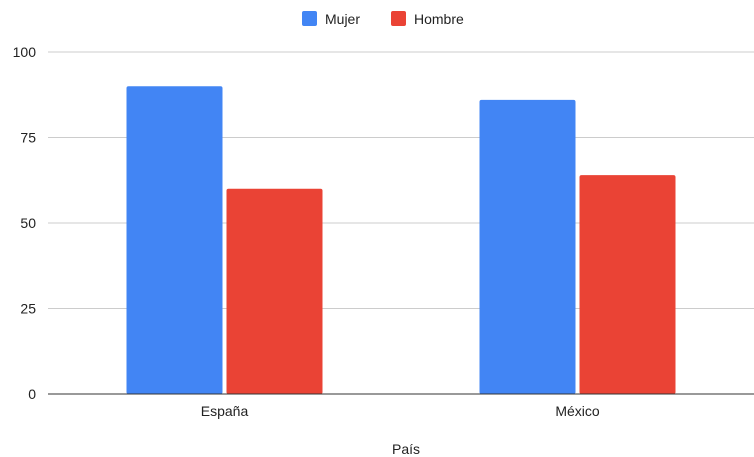 This screenshot has width=754, height=457. What do you see at coordinates (28, 138) in the screenshot?
I see `y-tick-label-75: 75` at bounding box center [28, 138].